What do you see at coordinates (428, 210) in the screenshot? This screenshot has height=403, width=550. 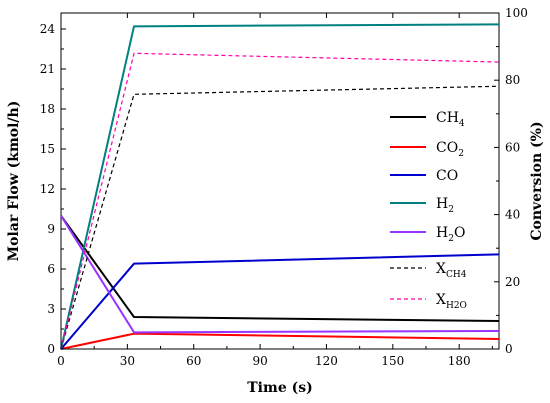 I see `legend: CH4 CO2 CO H2 H2O XCH4 XH2O` at bounding box center [428, 210].